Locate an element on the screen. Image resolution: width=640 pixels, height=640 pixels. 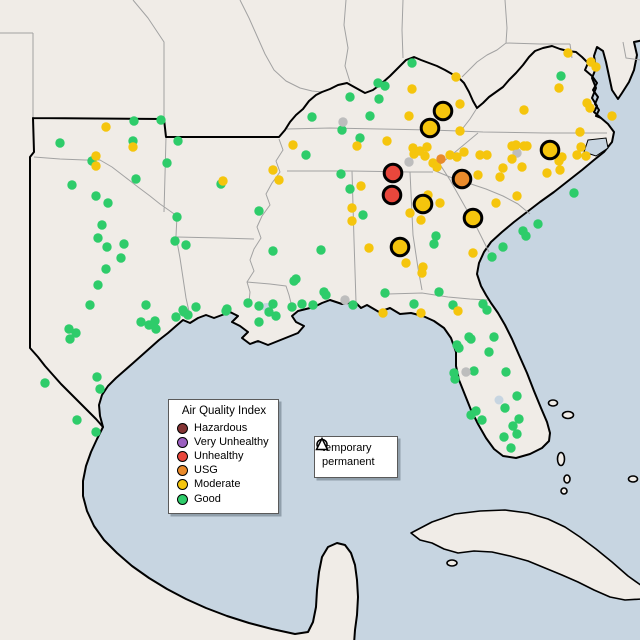
moderate-swatch-icon is located at coordinates (182, 485).